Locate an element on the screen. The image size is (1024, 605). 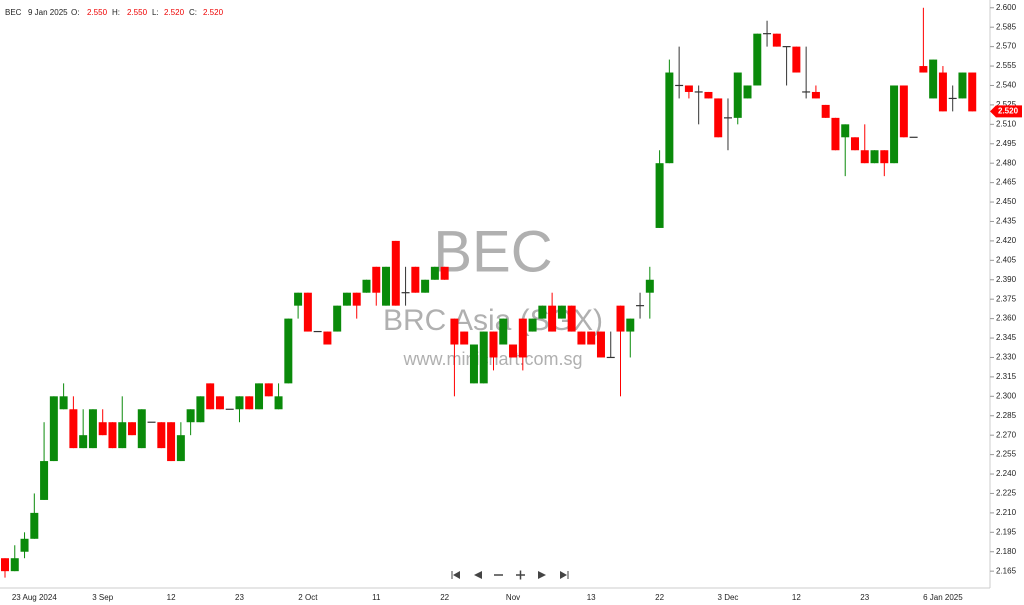
x-tick-label: 23 is located at coordinates (864, 597).